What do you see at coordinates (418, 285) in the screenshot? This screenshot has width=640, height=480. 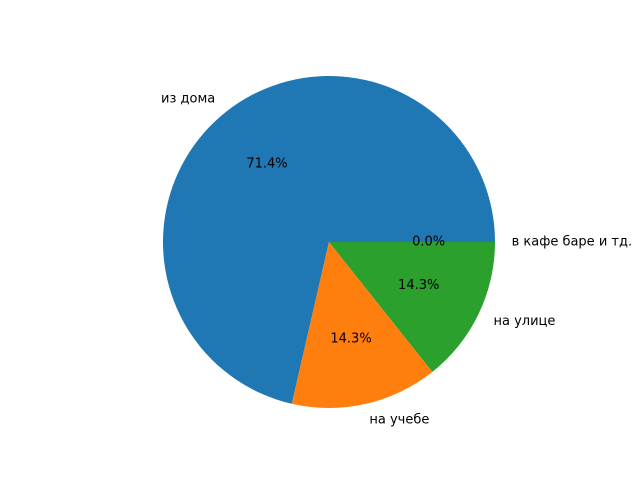 I see `percent-label-2: 14.3%` at bounding box center [418, 285].